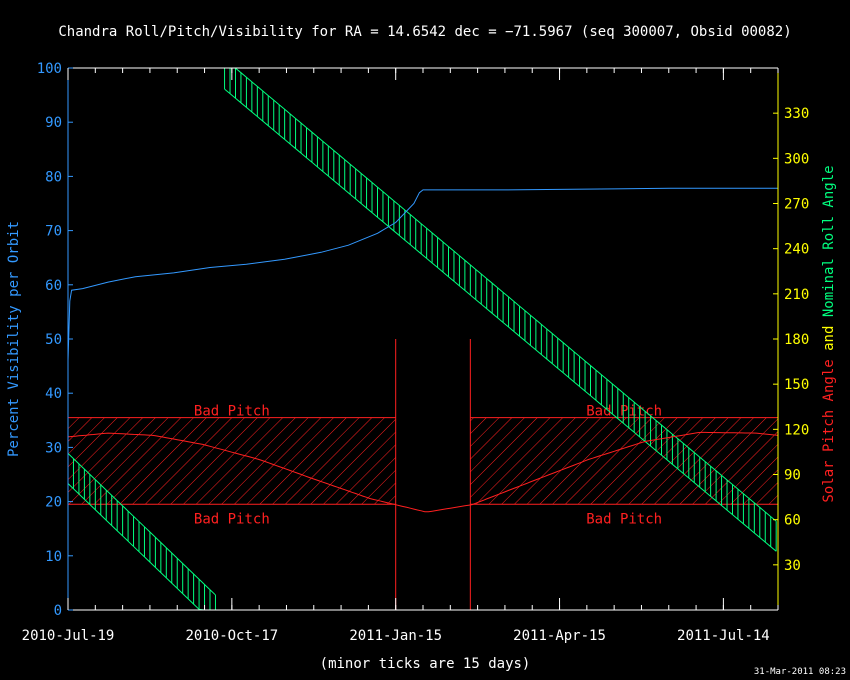  I want to click on roll-band-lower-edge, so click(141, 547).